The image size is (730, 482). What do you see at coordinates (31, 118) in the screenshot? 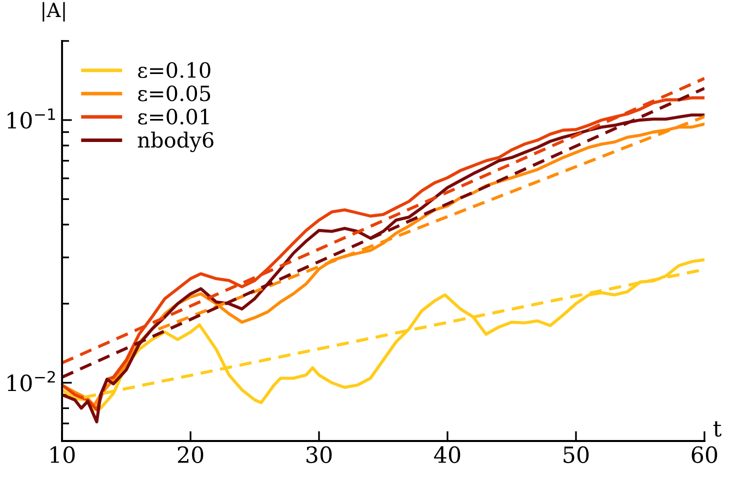
I see `y-tick-label: 10$^{−1}$` at bounding box center [31, 118].